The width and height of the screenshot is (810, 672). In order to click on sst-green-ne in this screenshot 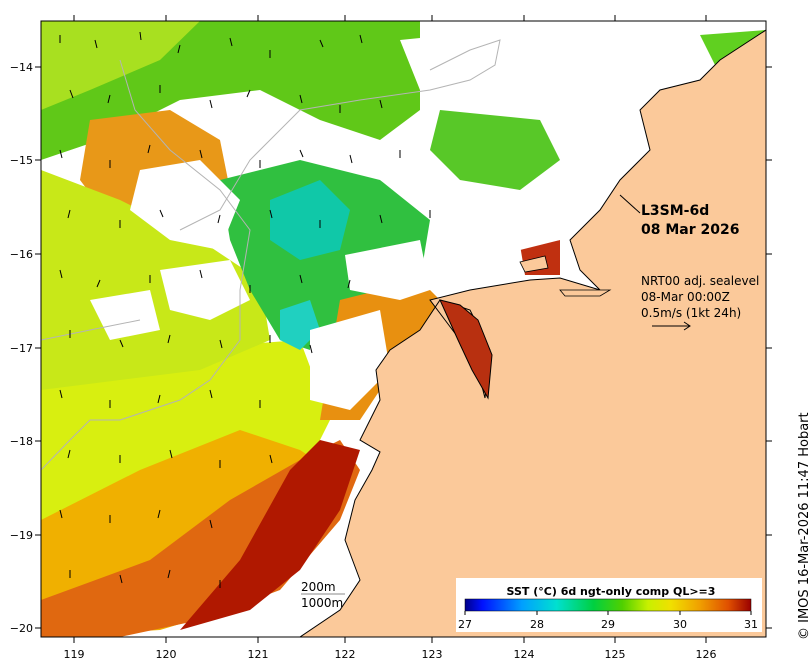, I will do `click(495, 150)`.